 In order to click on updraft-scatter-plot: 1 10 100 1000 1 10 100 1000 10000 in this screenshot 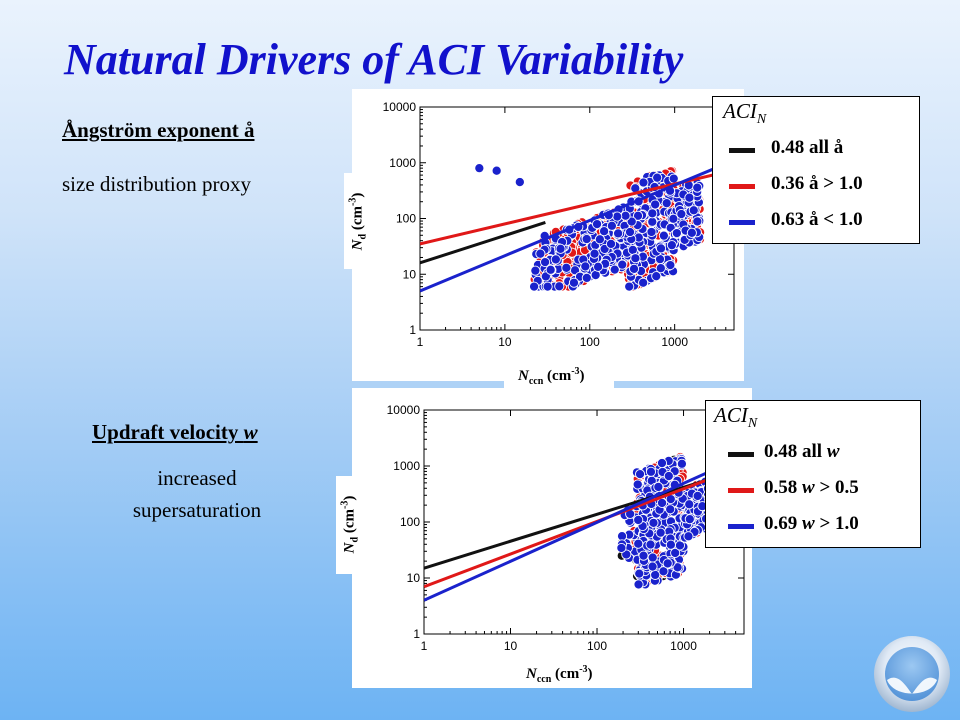, I will do `click(566, 528)`.